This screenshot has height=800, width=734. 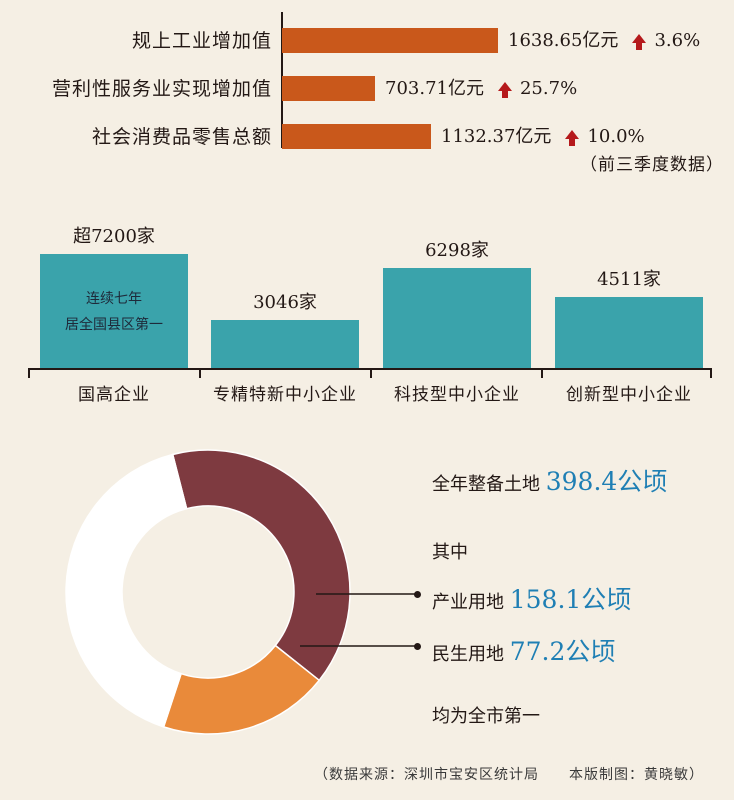 I want to click on vbar-value-label: 3046家, so click(x=285, y=302).